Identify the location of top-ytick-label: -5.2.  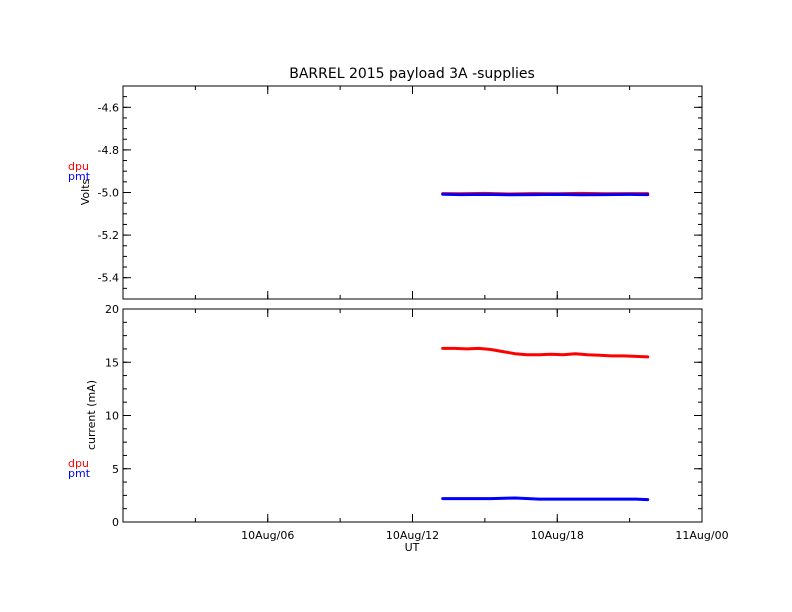
(108, 235).